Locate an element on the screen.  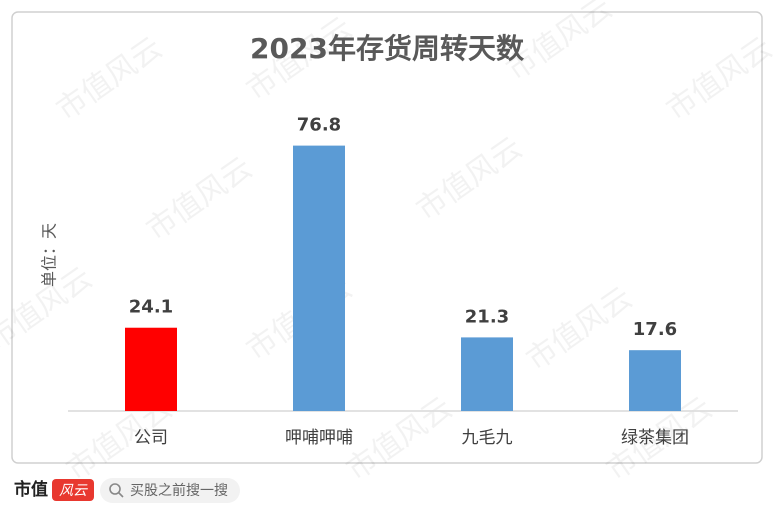
search-icon-handle is located at coordinates (121, 495).